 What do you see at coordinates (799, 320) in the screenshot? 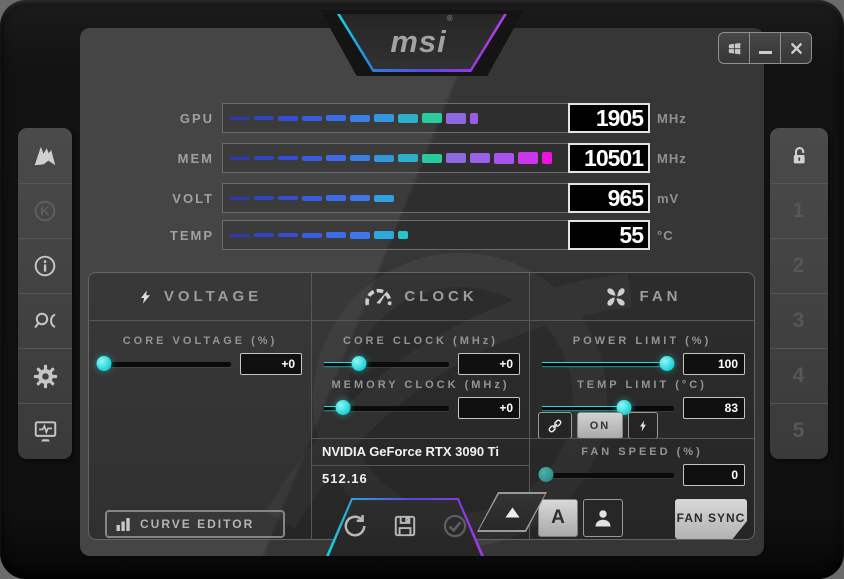
I see `profile-slot-3: 3` at bounding box center [799, 320].